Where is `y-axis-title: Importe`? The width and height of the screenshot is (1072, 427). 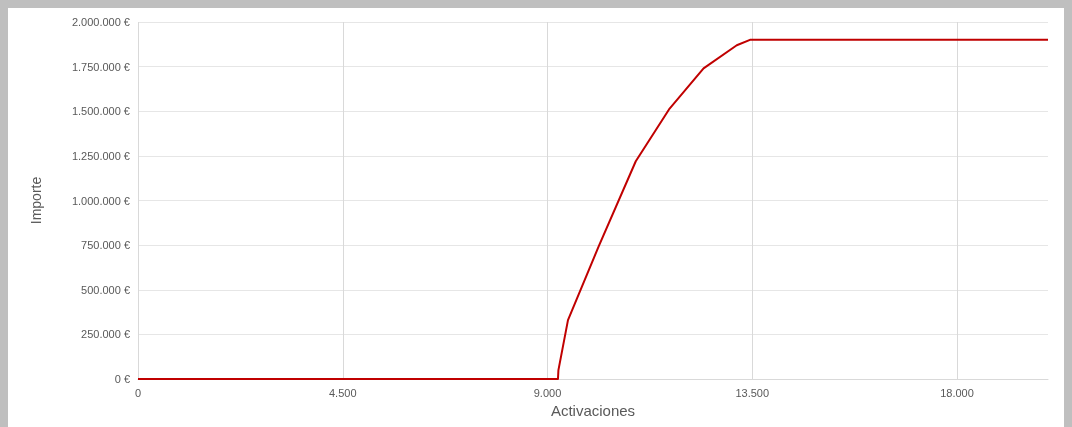 y-axis-title: Importe is located at coordinates (36, 200).